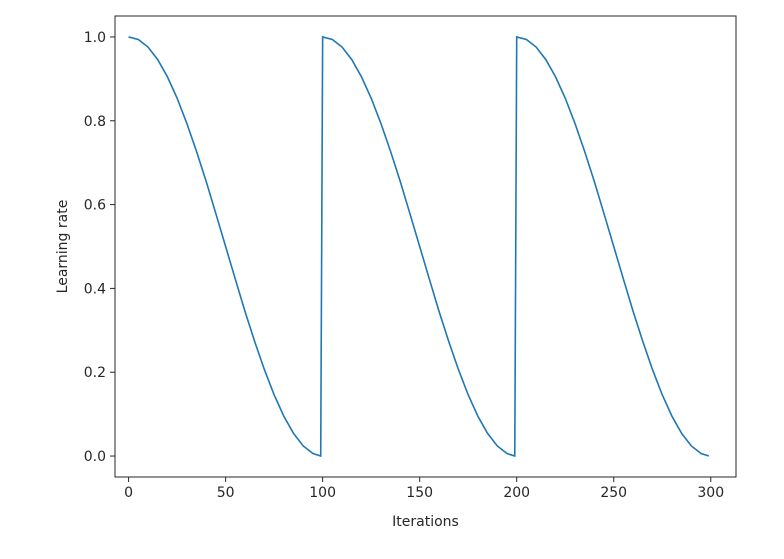 This screenshot has width=784, height=559. I want to click on y-axis-label: Learning rate, so click(63, 247).